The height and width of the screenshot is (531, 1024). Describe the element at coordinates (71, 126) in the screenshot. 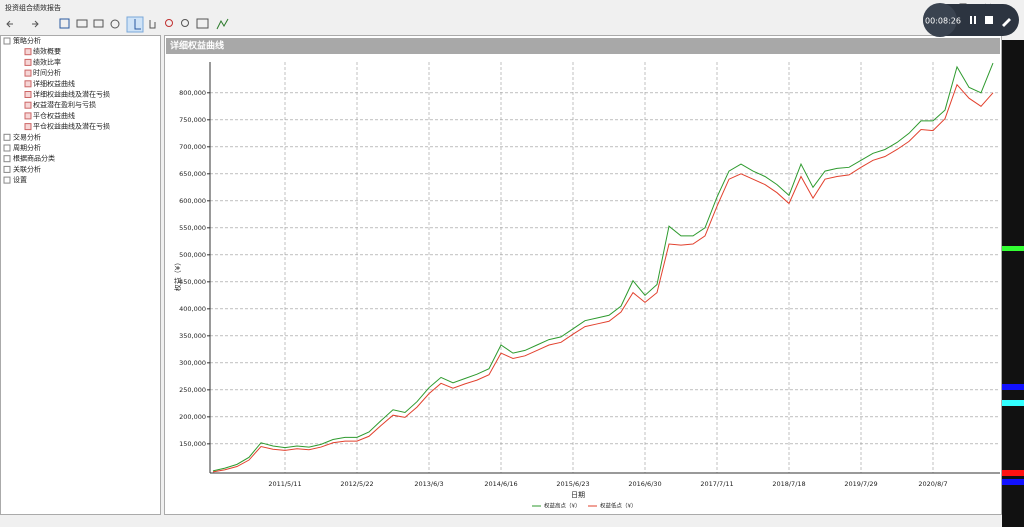

I see `tree-node: 平仓权益曲线及潜在亏损` at that location.